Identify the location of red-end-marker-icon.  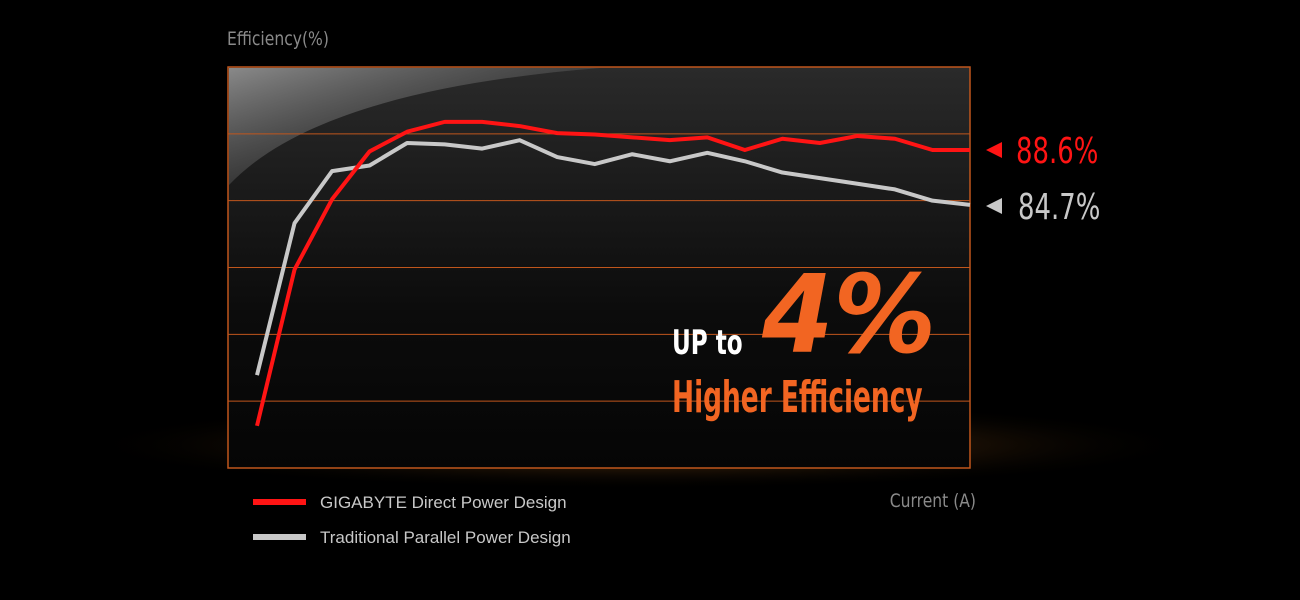
(994, 150).